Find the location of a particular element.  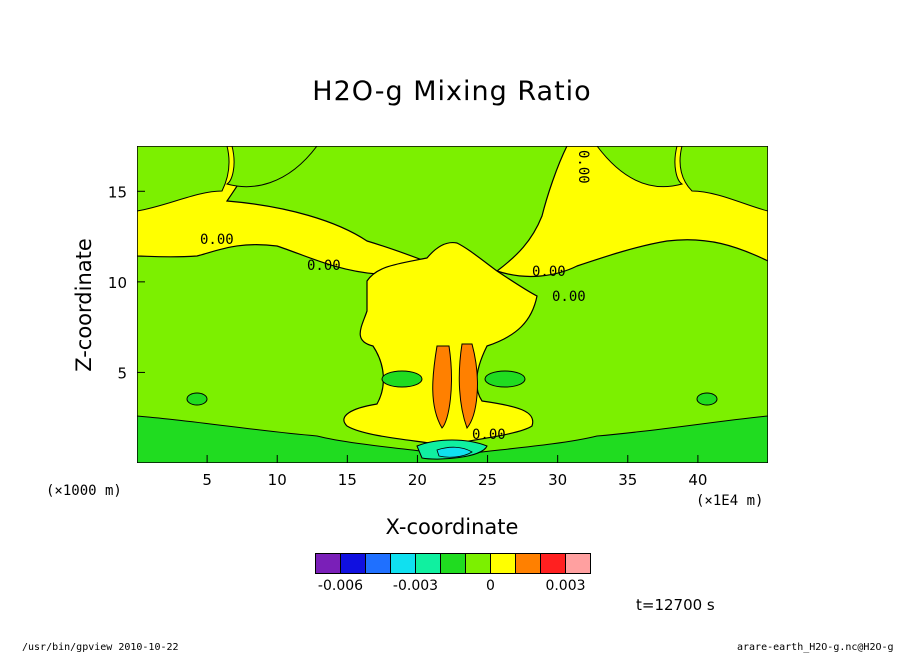

y-axis-label: Z-coordinate is located at coordinates (84, 305).